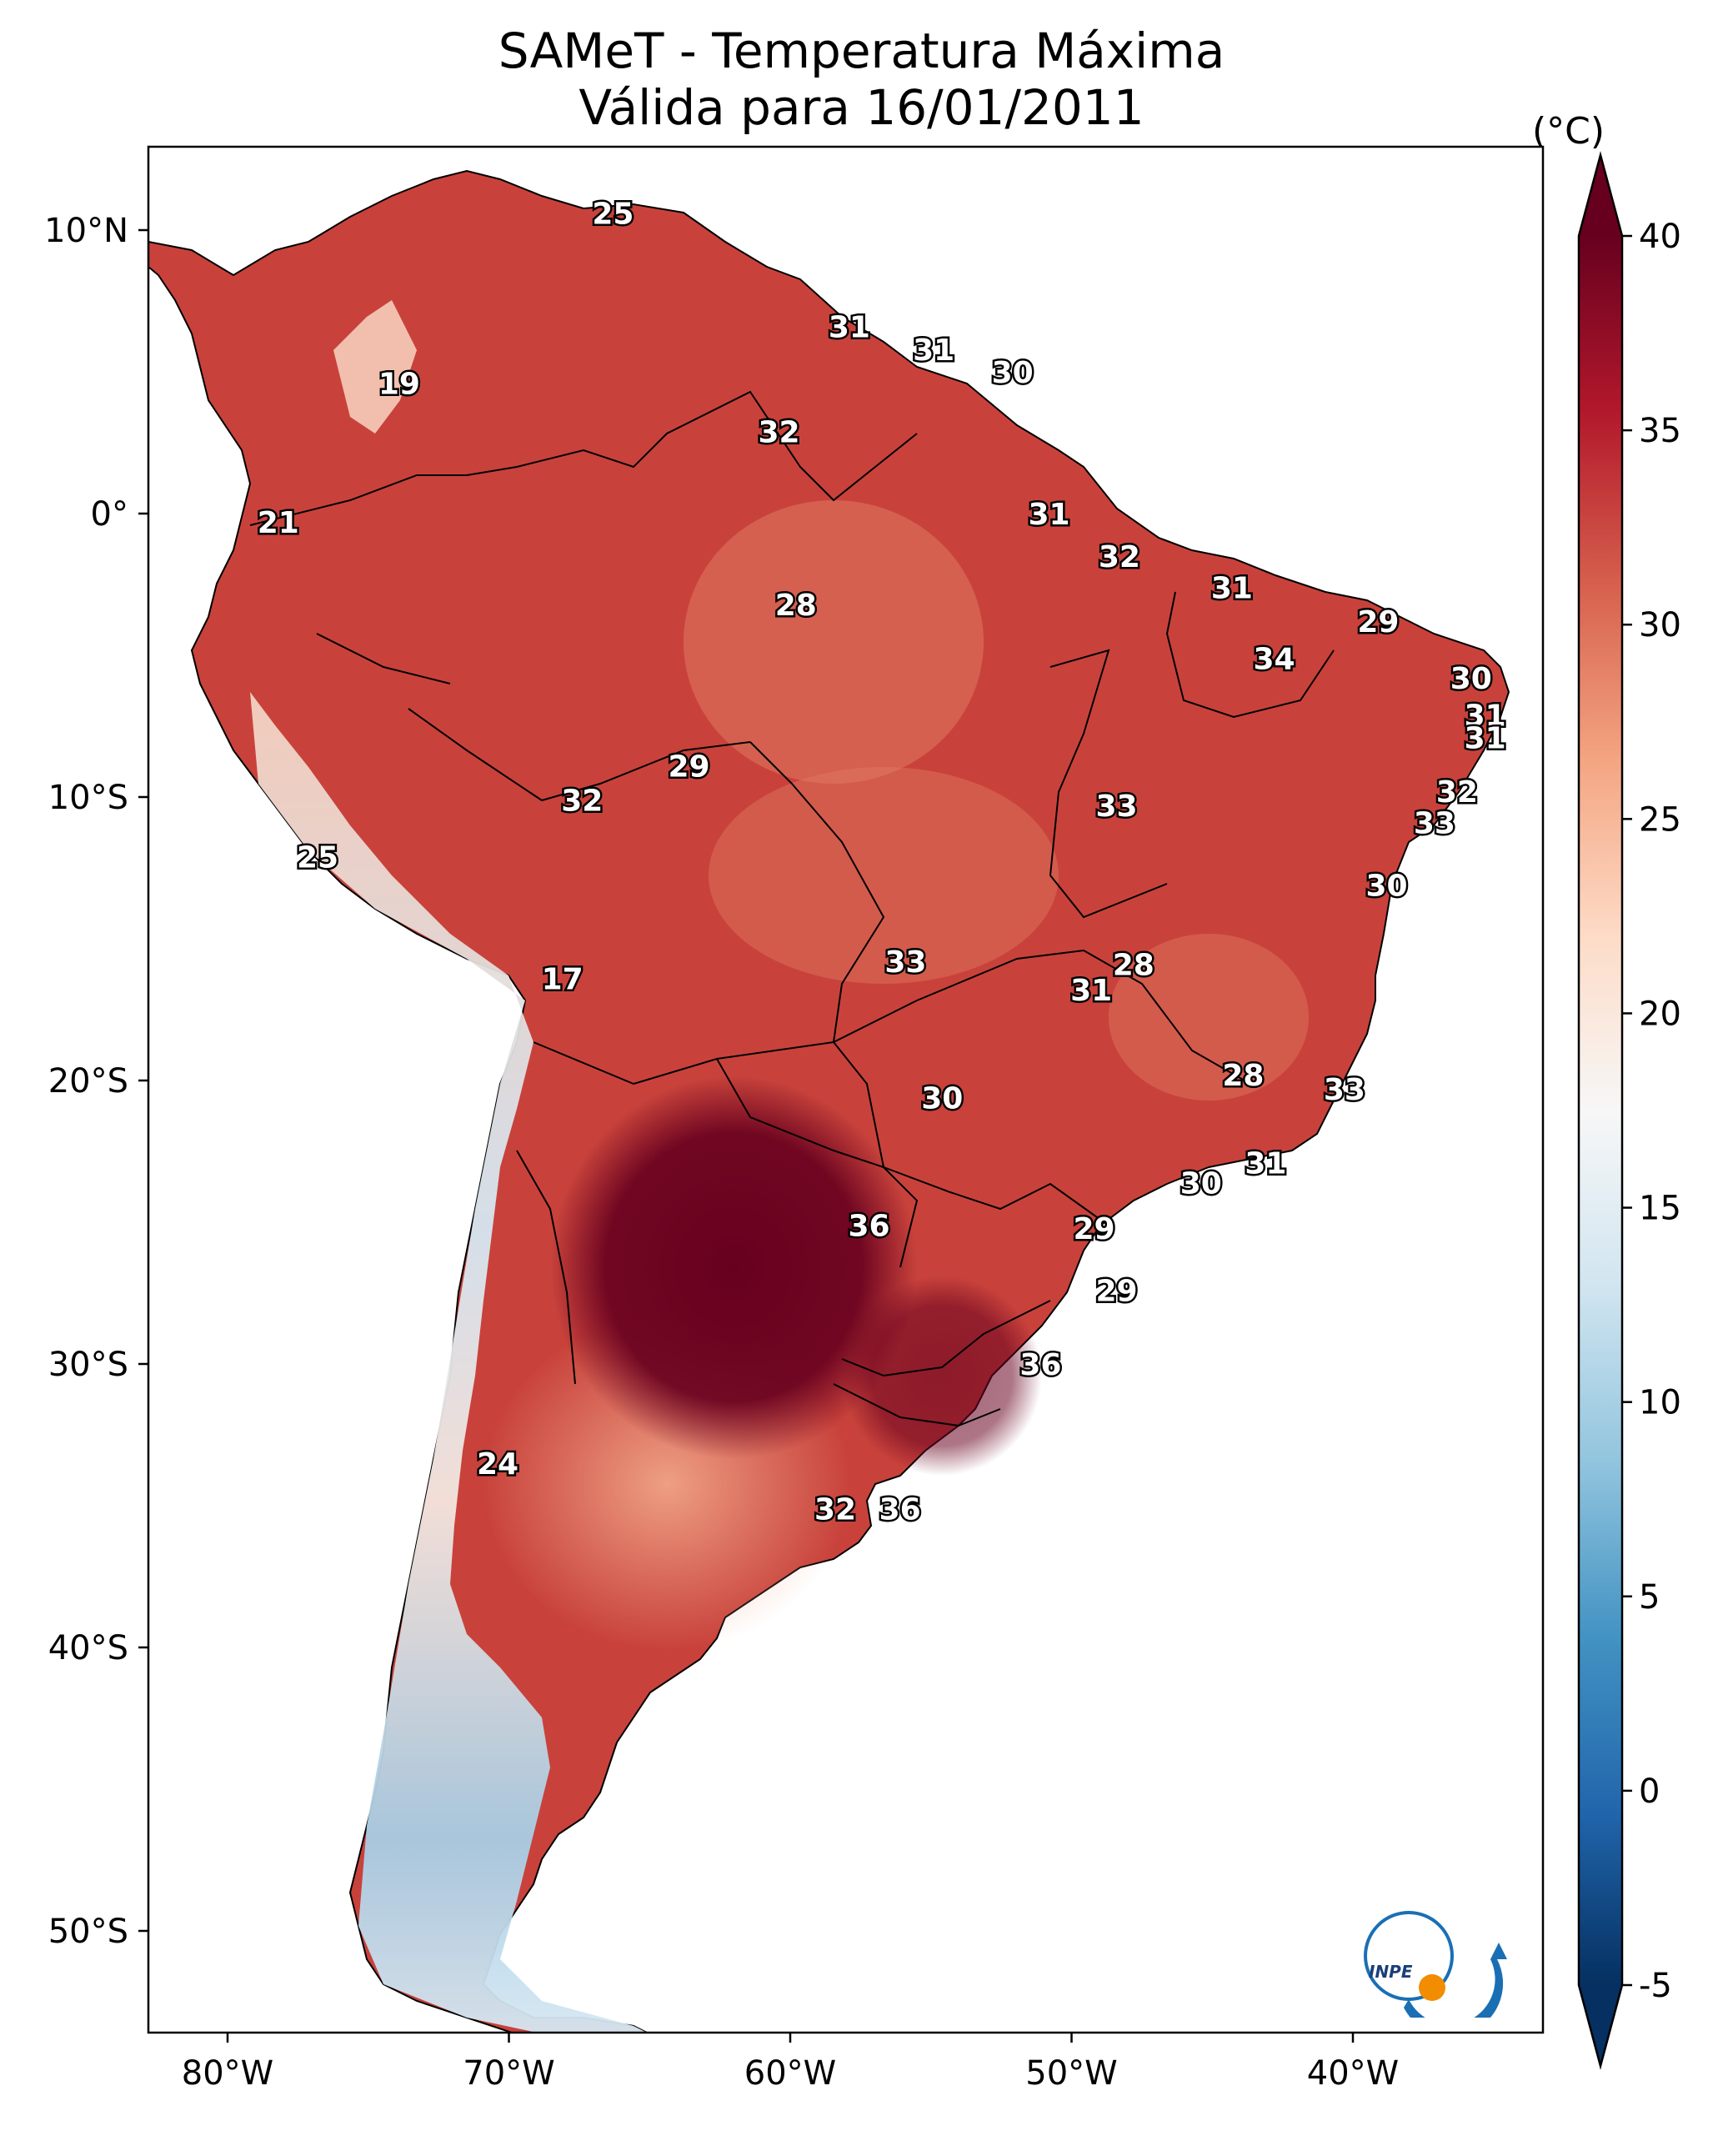 This screenshot has width=1723, height=2156. What do you see at coordinates (1391, 1972) in the screenshot?
I see `svg-text: INPE` at bounding box center [1391, 1972].